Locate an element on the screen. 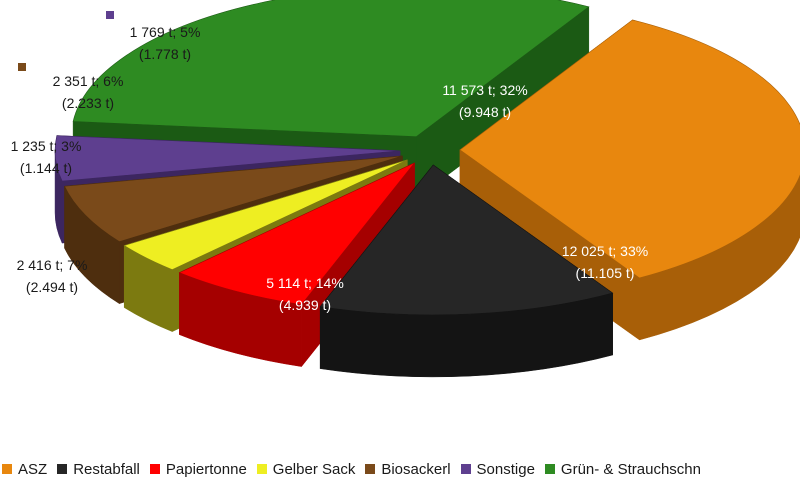  data-label-line2: (2.233 t) is located at coordinates (88, 103).